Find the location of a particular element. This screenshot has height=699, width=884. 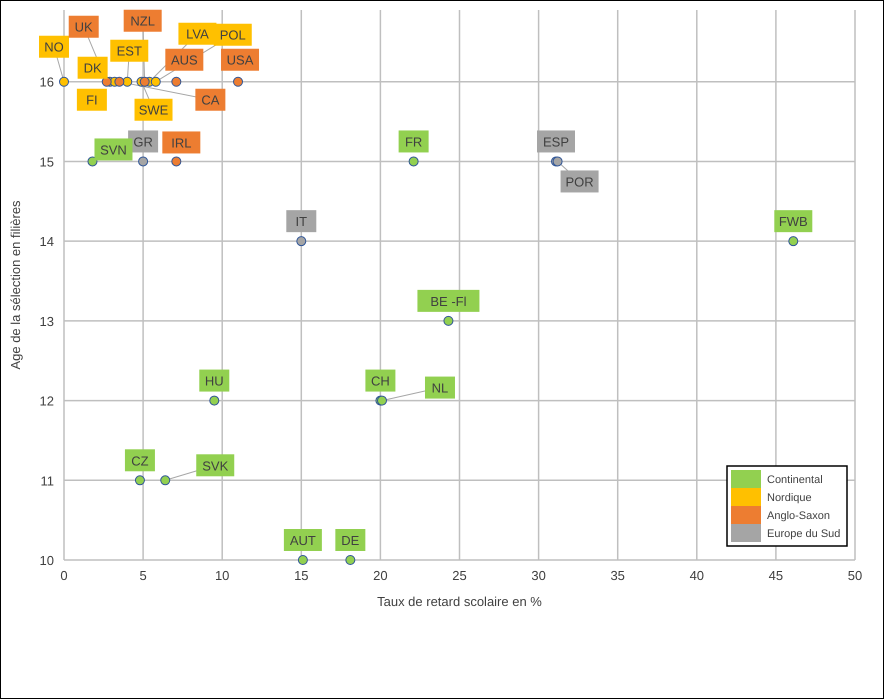

annotation: AUS is located at coordinates (184, 60).